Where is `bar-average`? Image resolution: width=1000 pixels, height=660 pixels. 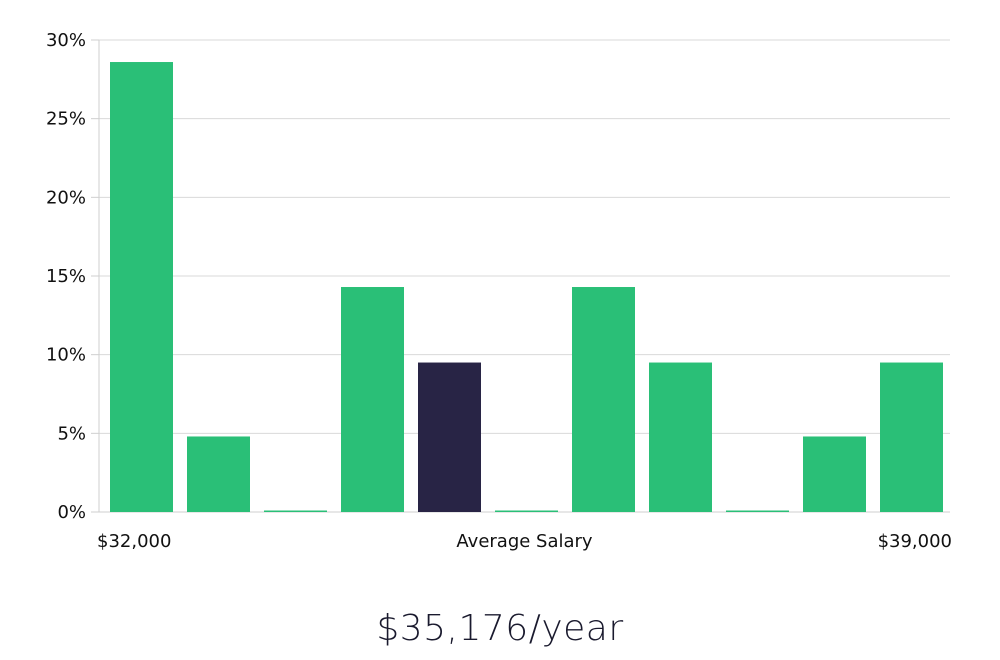
bar-average is located at coordinates (449, 437).